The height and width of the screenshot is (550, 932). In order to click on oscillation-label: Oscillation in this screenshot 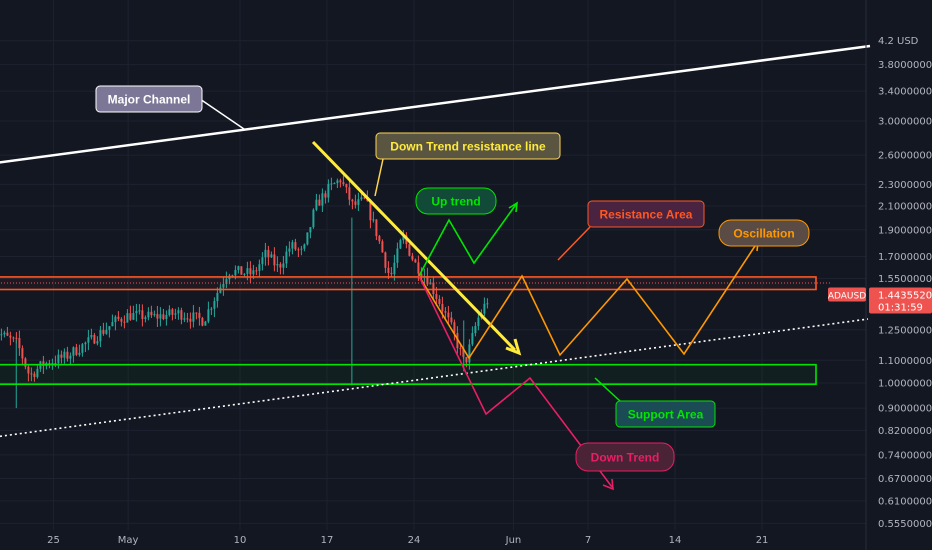, I will do `click(764, 233)`.